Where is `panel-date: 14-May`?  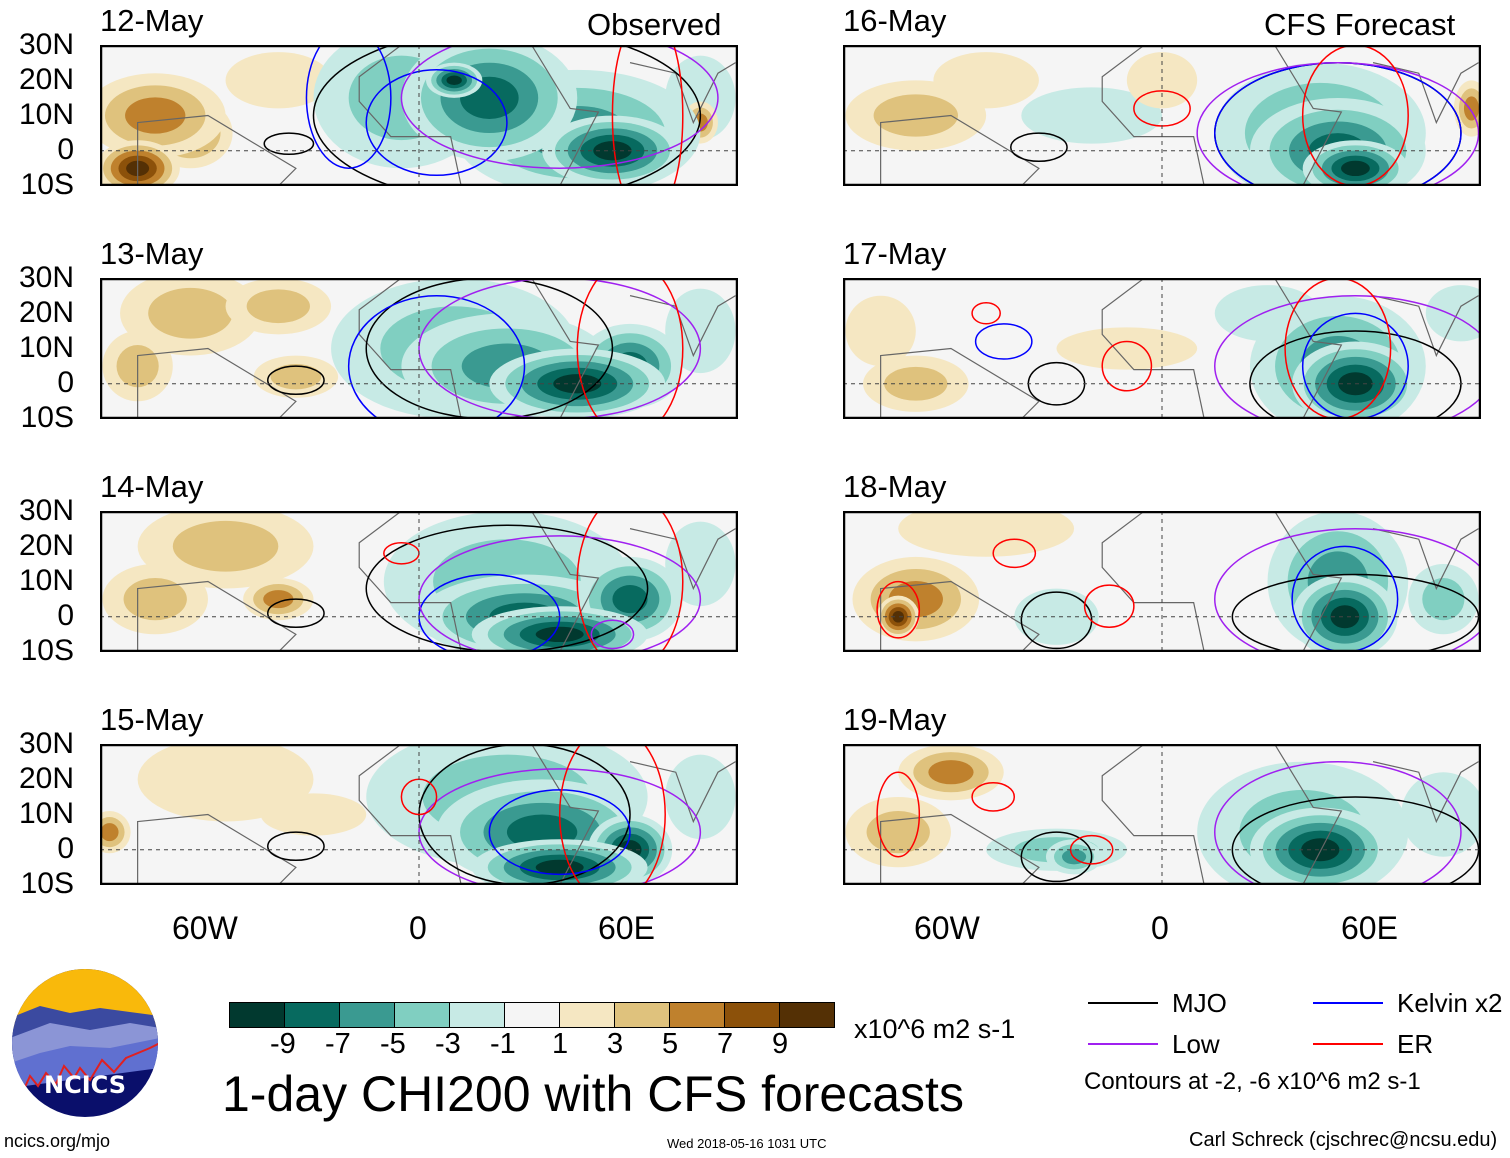
panel-date: 14-May is located at coordinates (152, 486).